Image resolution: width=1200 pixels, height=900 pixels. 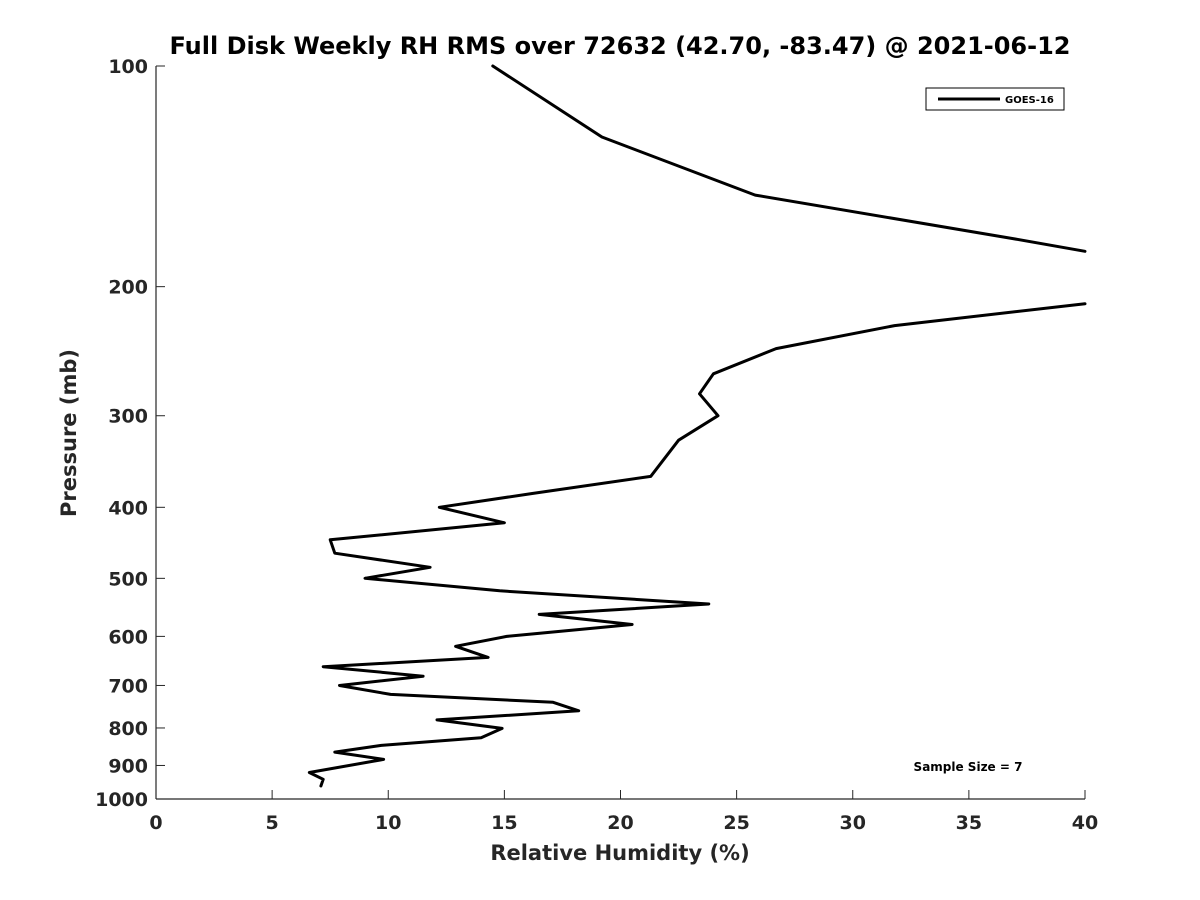 What do you see at coordinates (128, 637) in the screenshot?
I see `y-tick-label: 600` at bounding box center [128, 637].